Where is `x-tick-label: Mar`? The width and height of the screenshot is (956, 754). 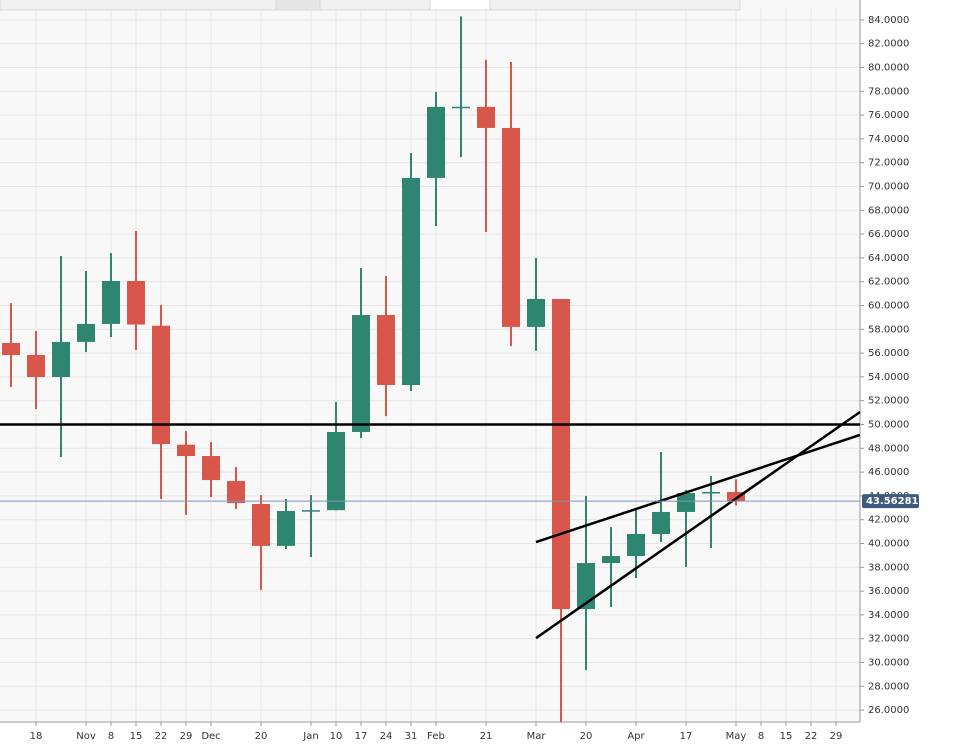 x-tick-label: Mar is located at coordinates (537, 736).